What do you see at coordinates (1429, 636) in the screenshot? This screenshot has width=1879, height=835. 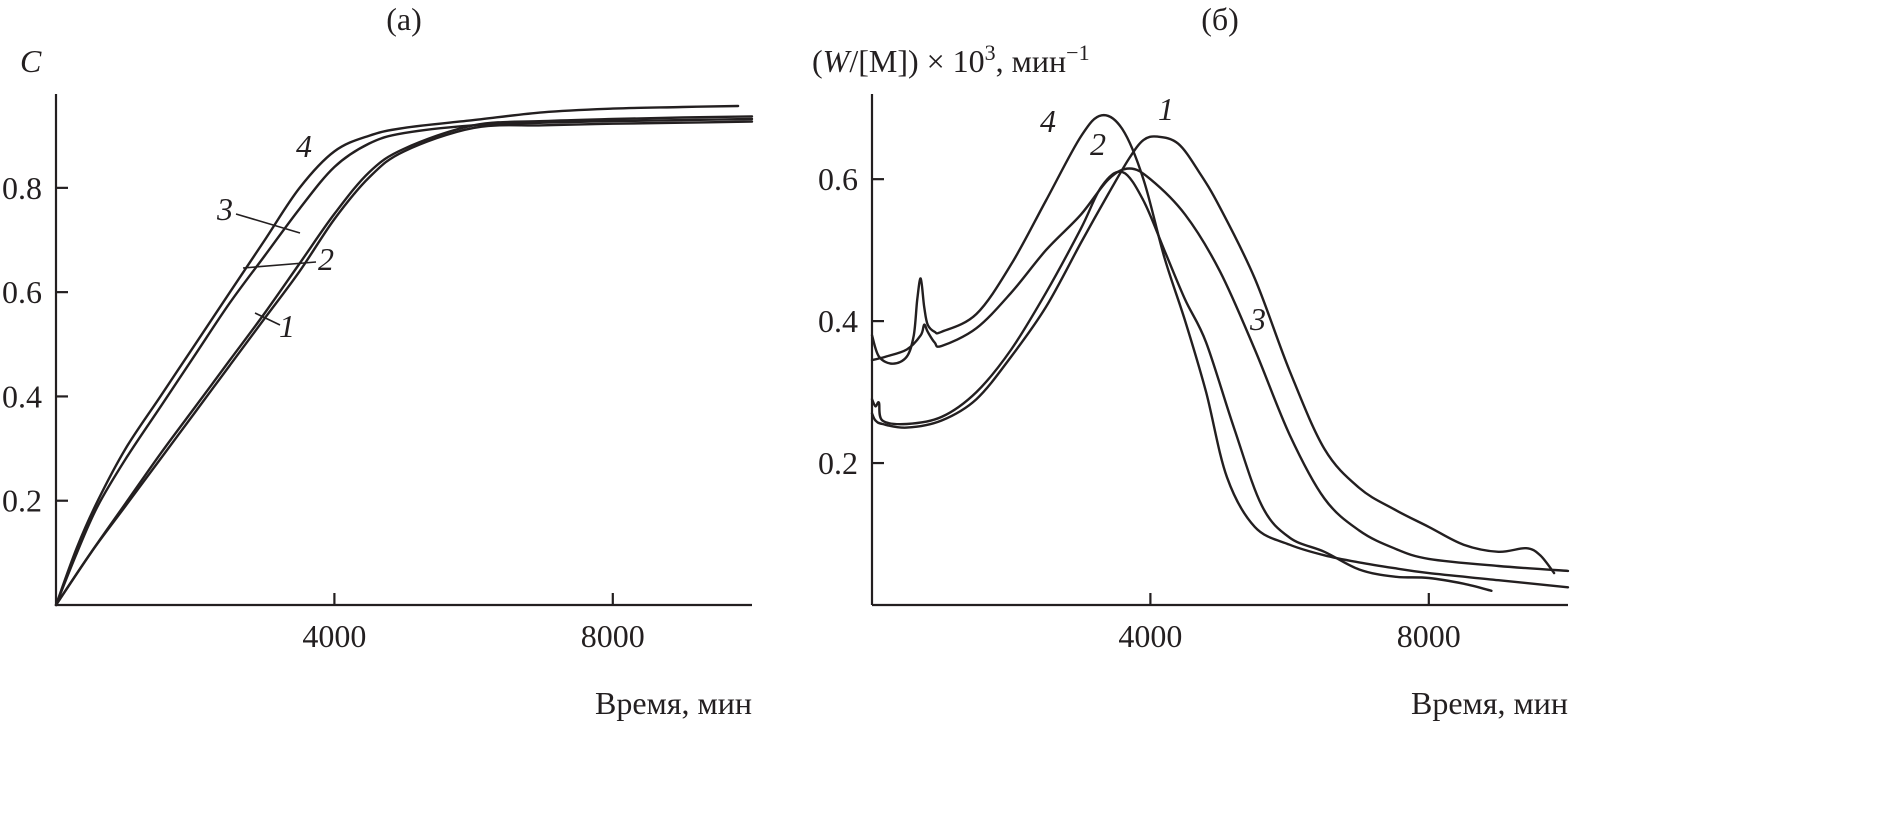 I see `panel-b-x-tick-label: 8000` at bounding box center [1429, 636].